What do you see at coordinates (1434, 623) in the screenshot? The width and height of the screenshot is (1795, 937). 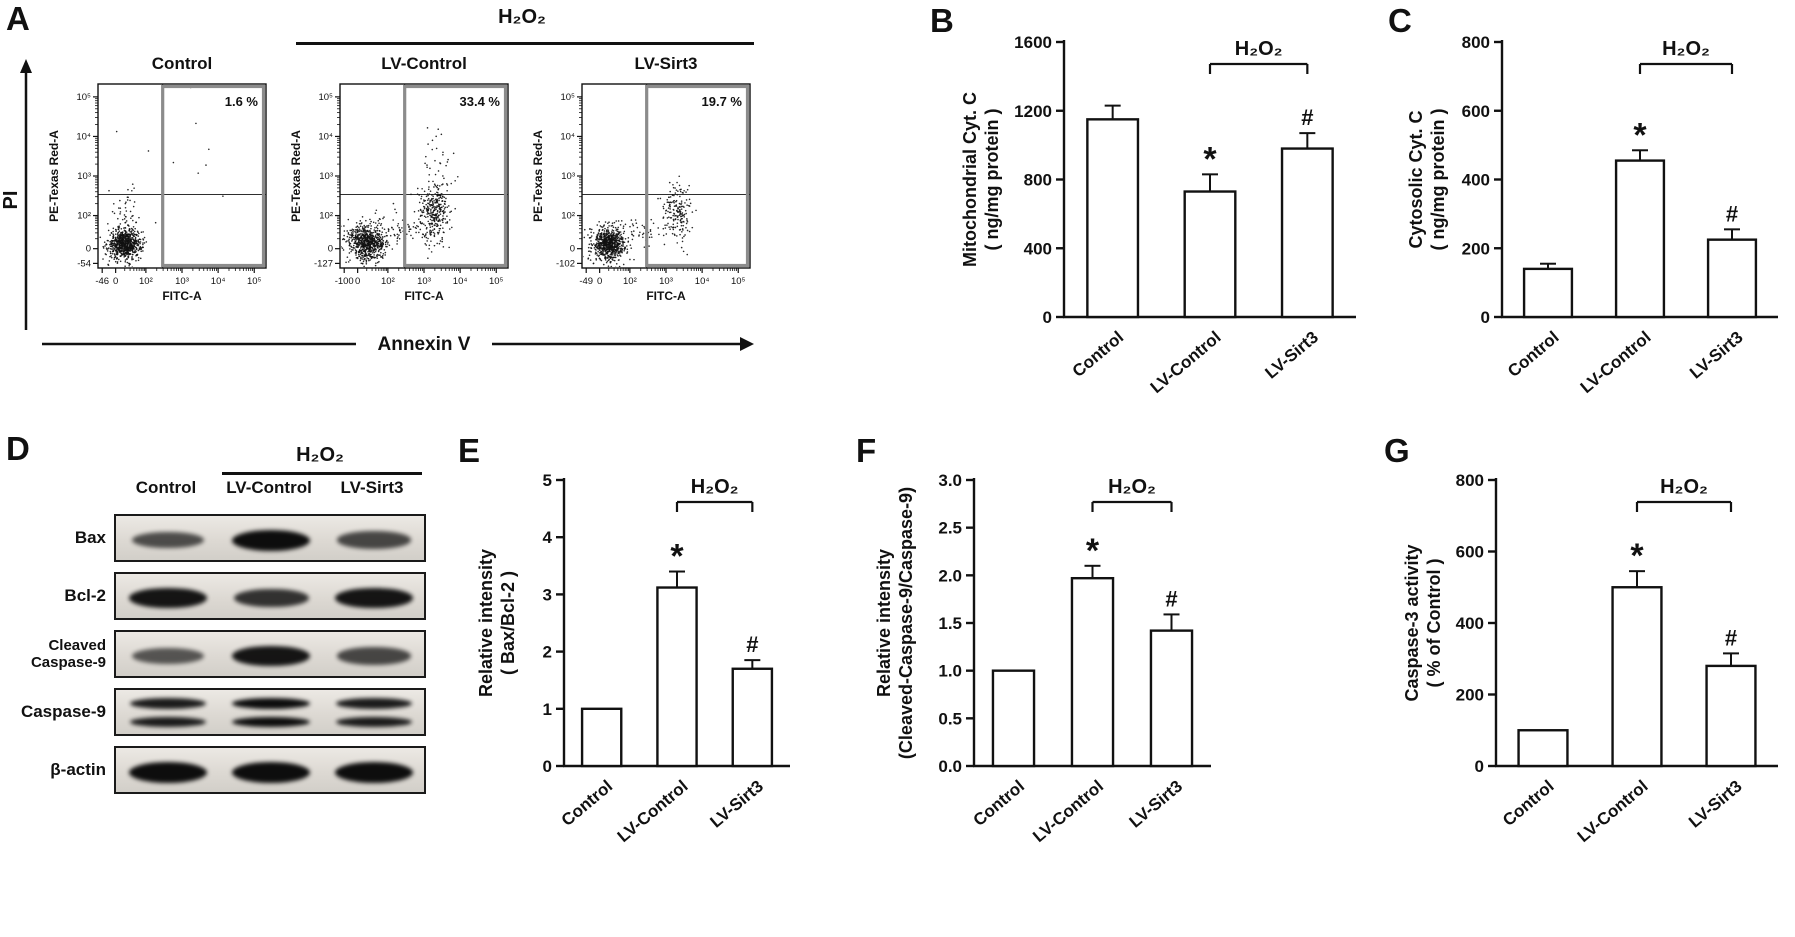 I see `y-axis-label: ( % of Control )` at bounding box center [1434, 623].